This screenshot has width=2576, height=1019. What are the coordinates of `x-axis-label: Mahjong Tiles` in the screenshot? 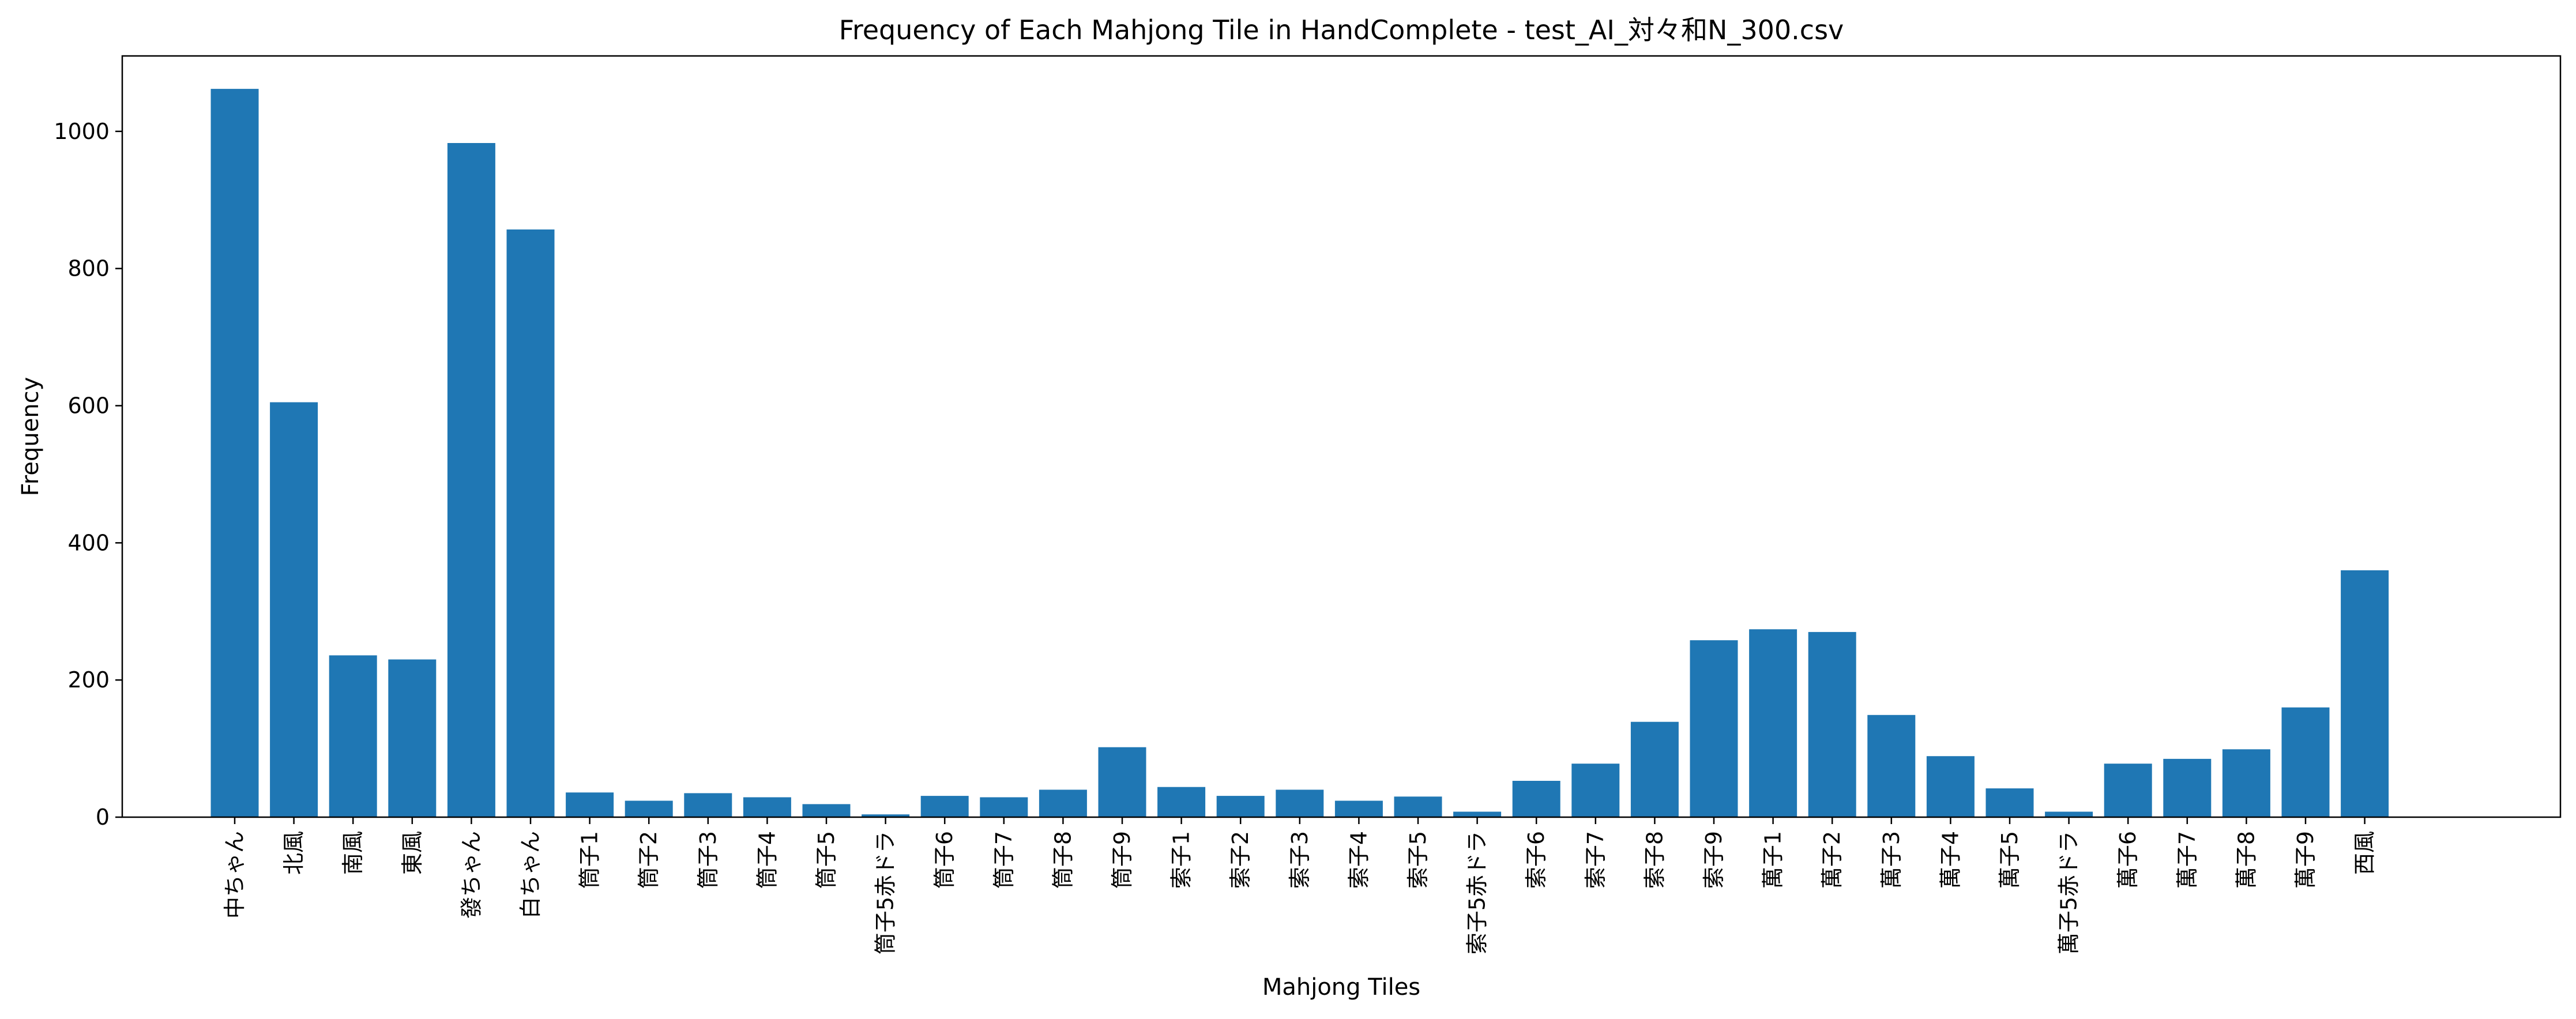 It's located at (1341, 988).